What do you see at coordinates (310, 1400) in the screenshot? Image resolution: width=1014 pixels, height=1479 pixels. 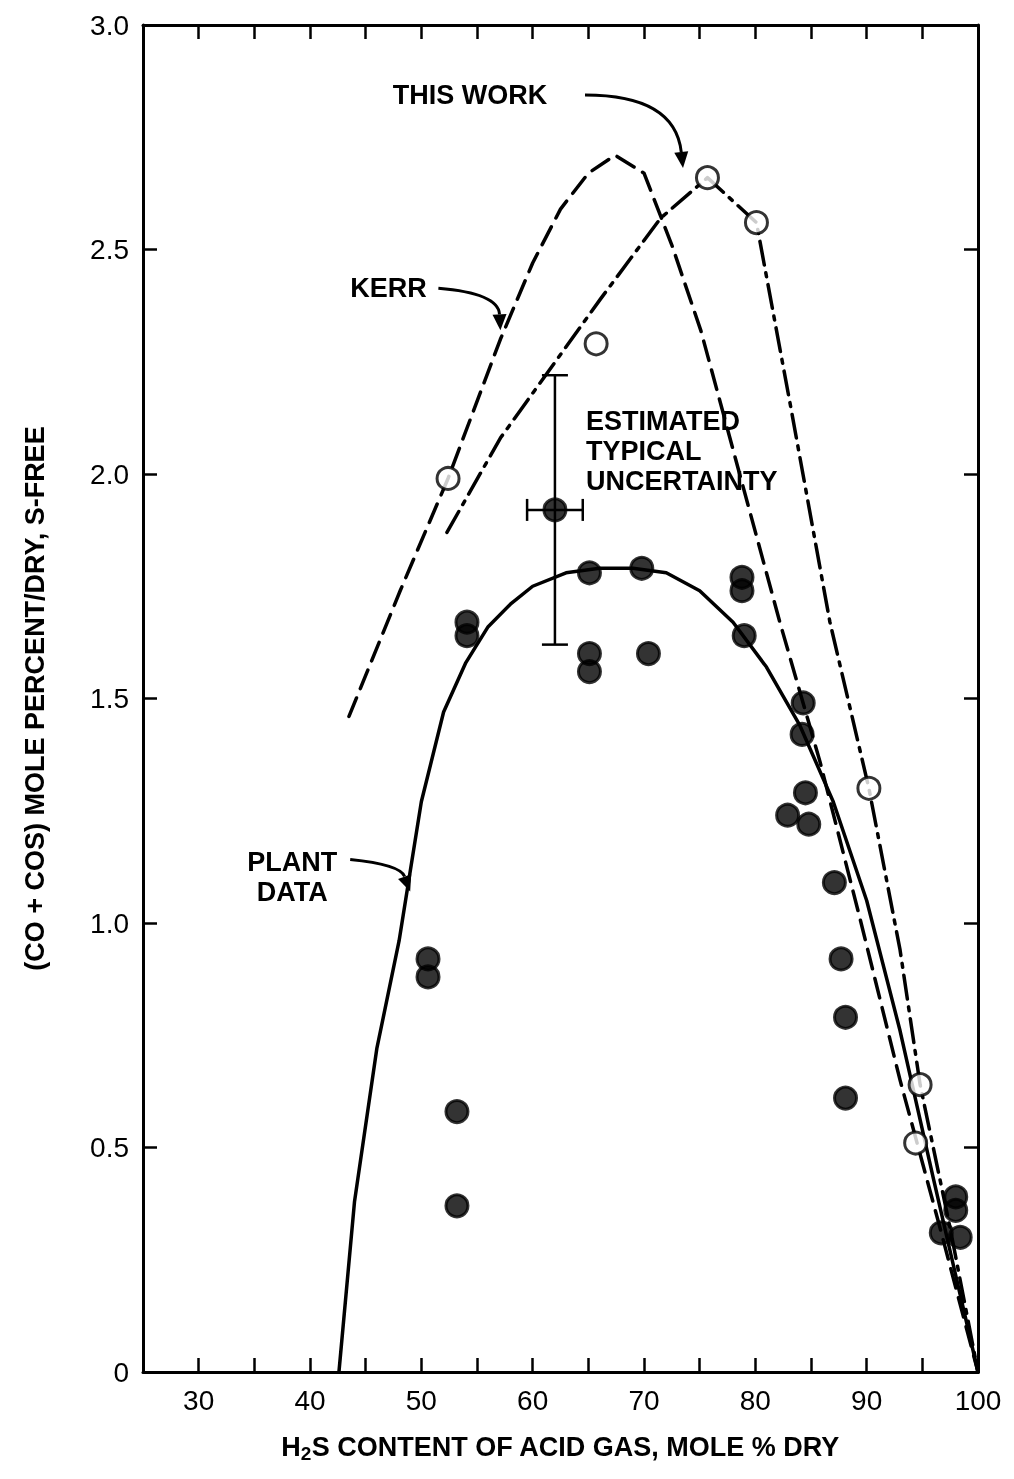 I see `x-tick-label: 40` at bounding box center [310, 1400].